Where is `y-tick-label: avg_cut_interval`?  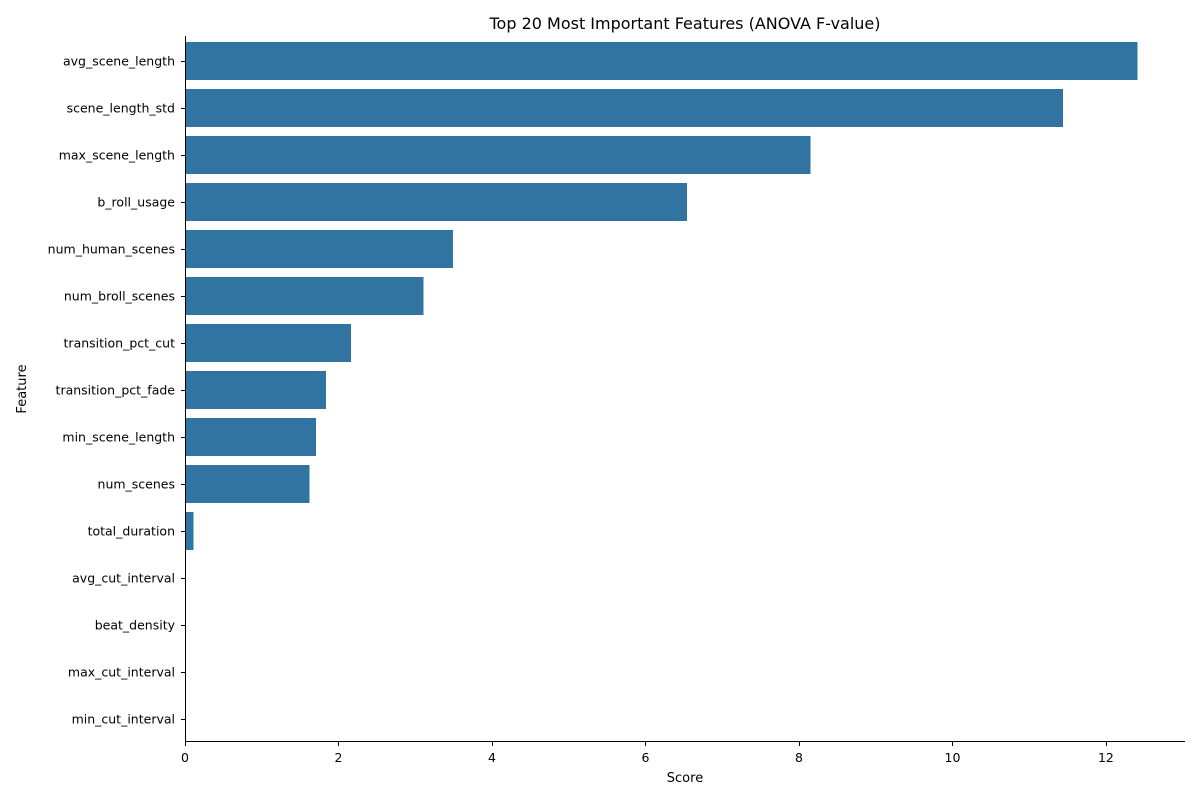 y-tick-label: avg_cut_interval is located at coordinates (123, 578).